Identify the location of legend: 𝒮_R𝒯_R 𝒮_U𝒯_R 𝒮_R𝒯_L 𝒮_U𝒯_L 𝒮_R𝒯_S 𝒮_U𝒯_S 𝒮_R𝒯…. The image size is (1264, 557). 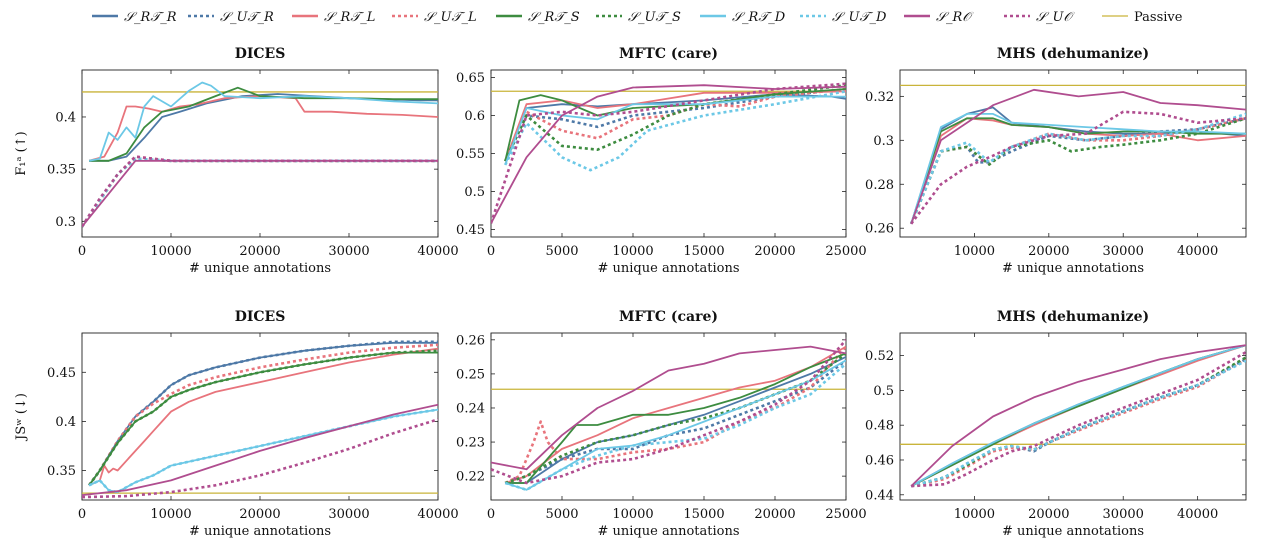
(637, 17).